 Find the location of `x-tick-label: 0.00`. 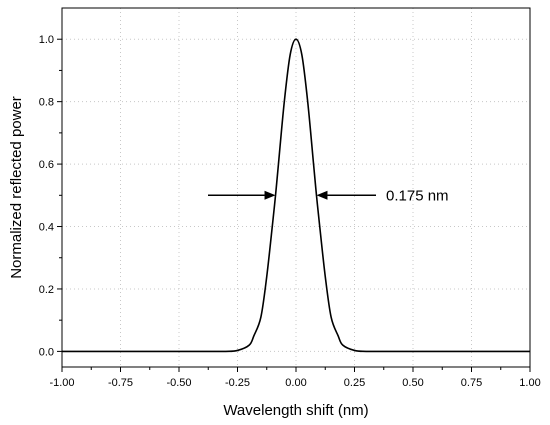

x-tick-label: 0.00 is located at coordinates (295, 383).